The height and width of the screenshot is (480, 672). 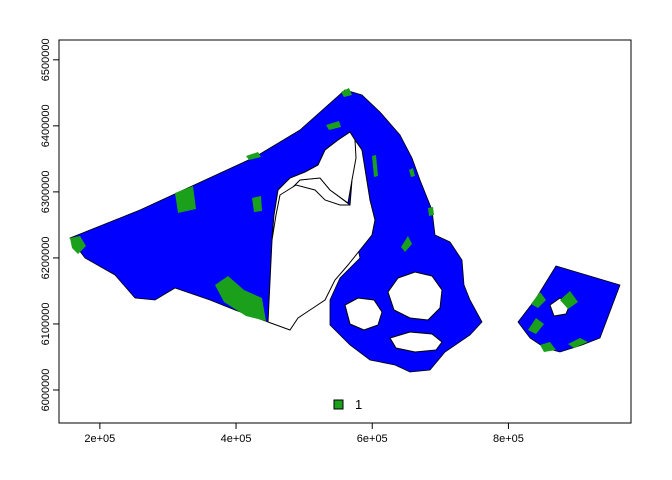 What do you see at coordinates (416, 342) in the screenshot?
I see `land-lolland-falster` at bounding box center [416, 342].